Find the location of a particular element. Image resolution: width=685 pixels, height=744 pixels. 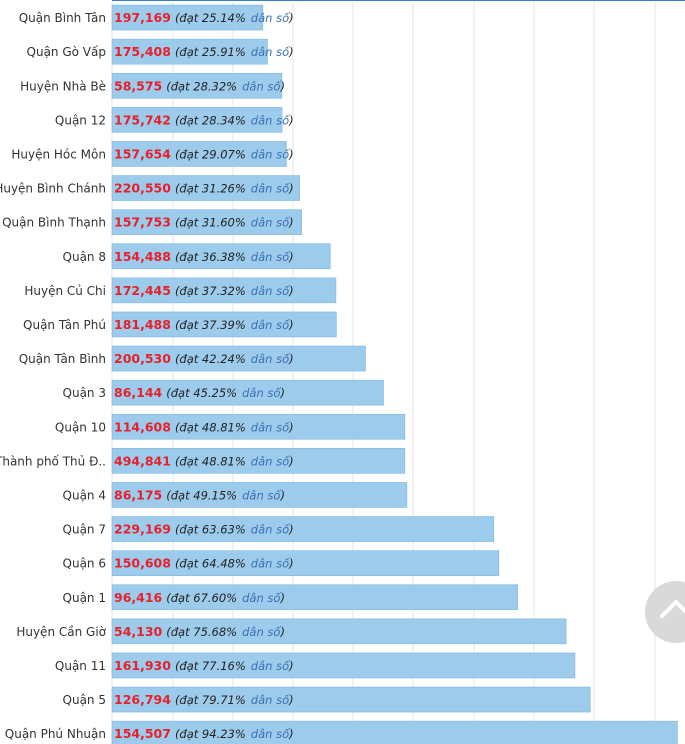

data-label: 229,169 (đạt 63.63% dân số) is located at coordinates (204, 529).